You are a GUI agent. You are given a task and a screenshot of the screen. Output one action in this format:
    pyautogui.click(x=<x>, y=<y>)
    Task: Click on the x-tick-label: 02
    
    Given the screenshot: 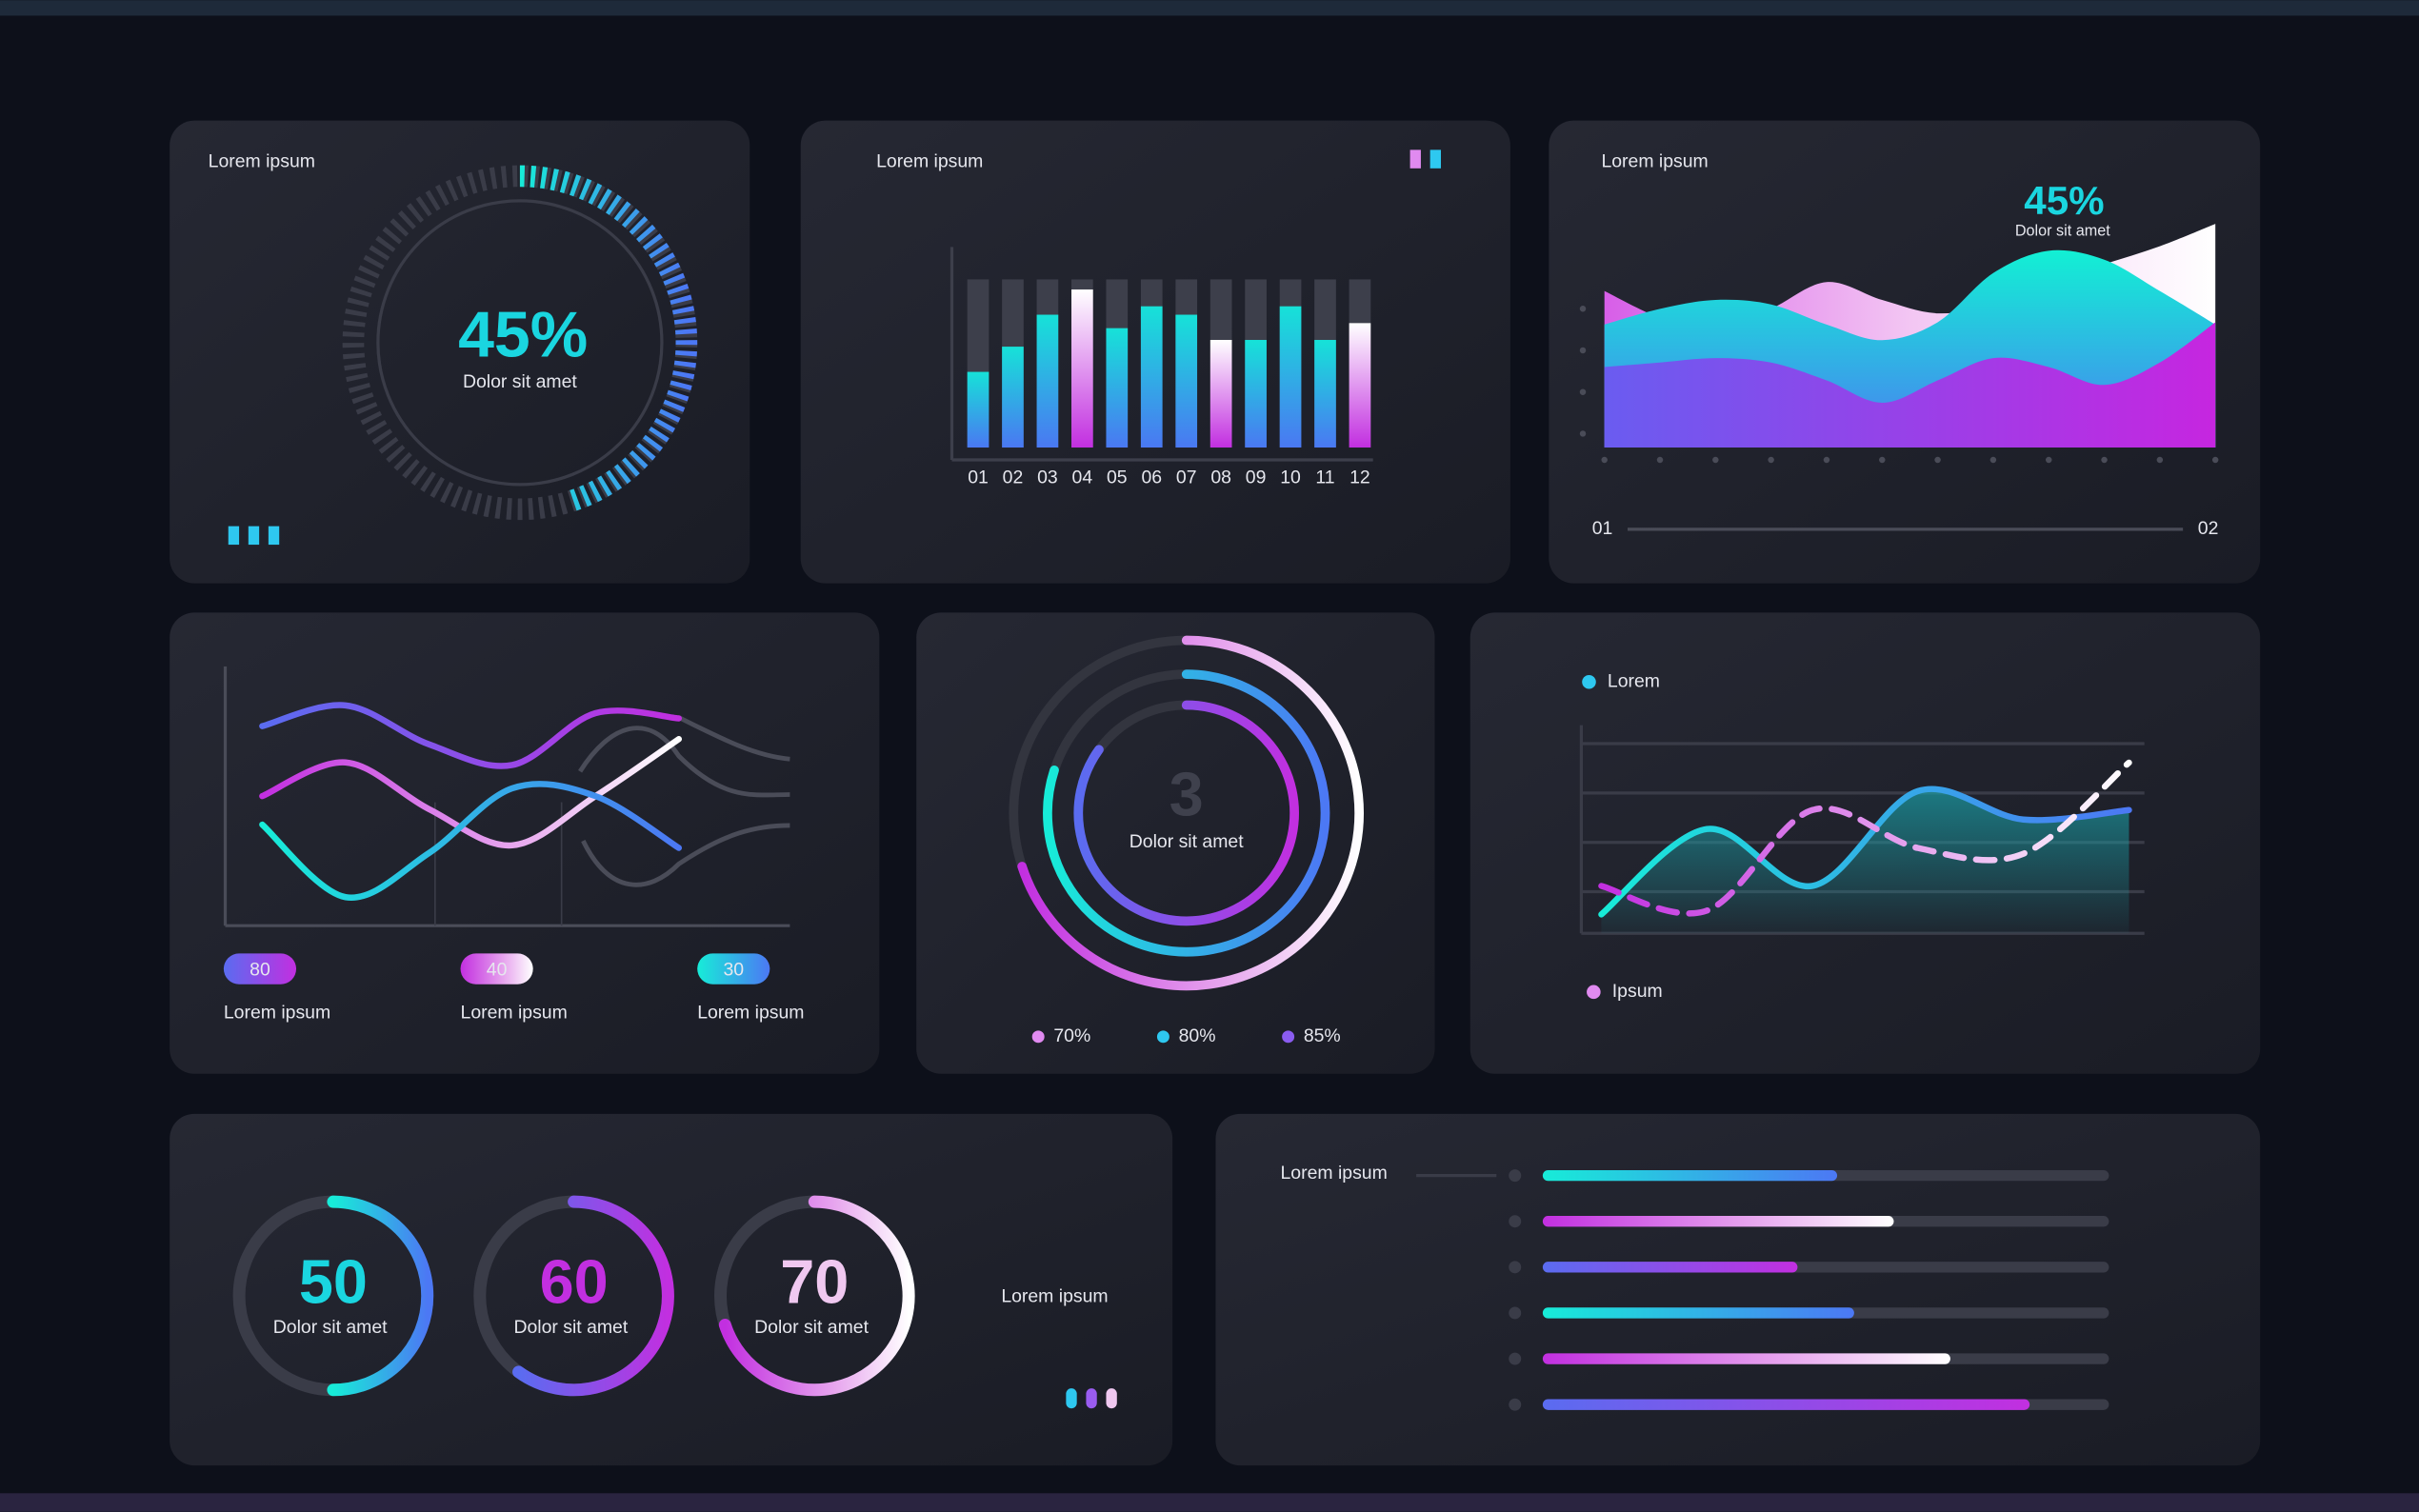 What is the action you would take?
    pyautogui.click(x=1013, y=478)
    